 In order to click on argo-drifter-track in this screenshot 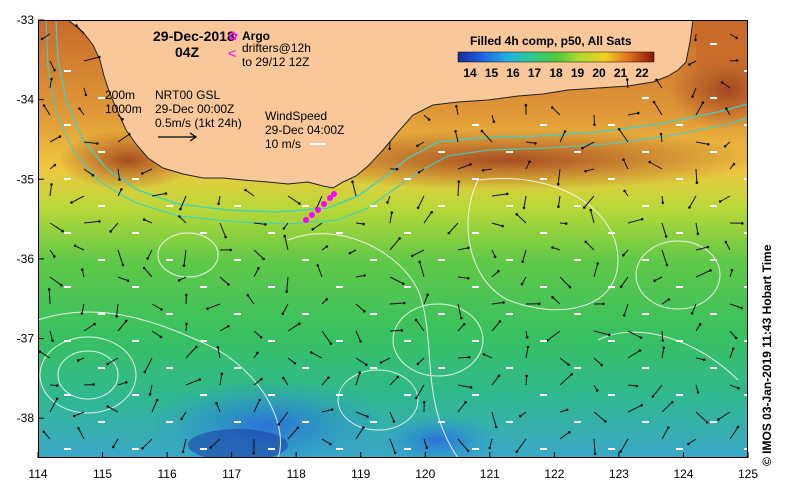, I will do `click(320, 207)`.